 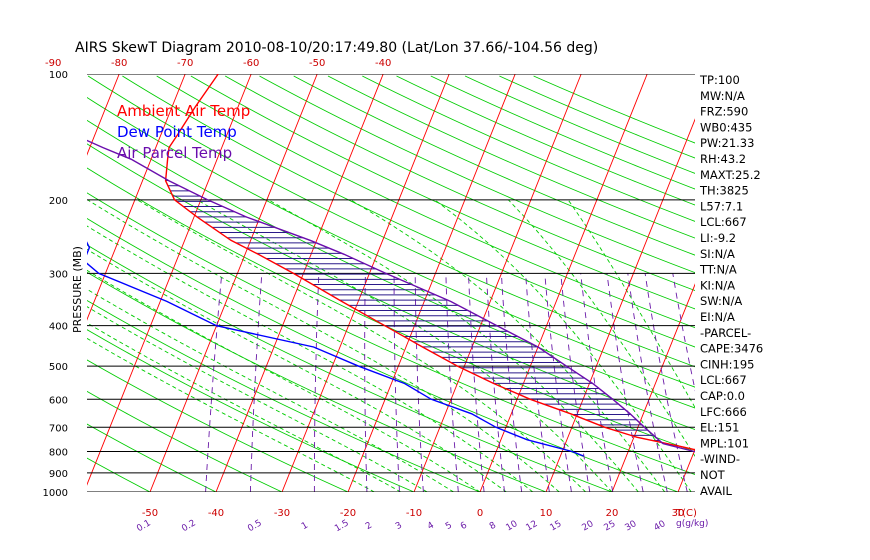 What do you see at coordinates (341, 526) in the screenshot?
I see `mixing-ratio-tick: 1.5` at bounding box center [341, 526].